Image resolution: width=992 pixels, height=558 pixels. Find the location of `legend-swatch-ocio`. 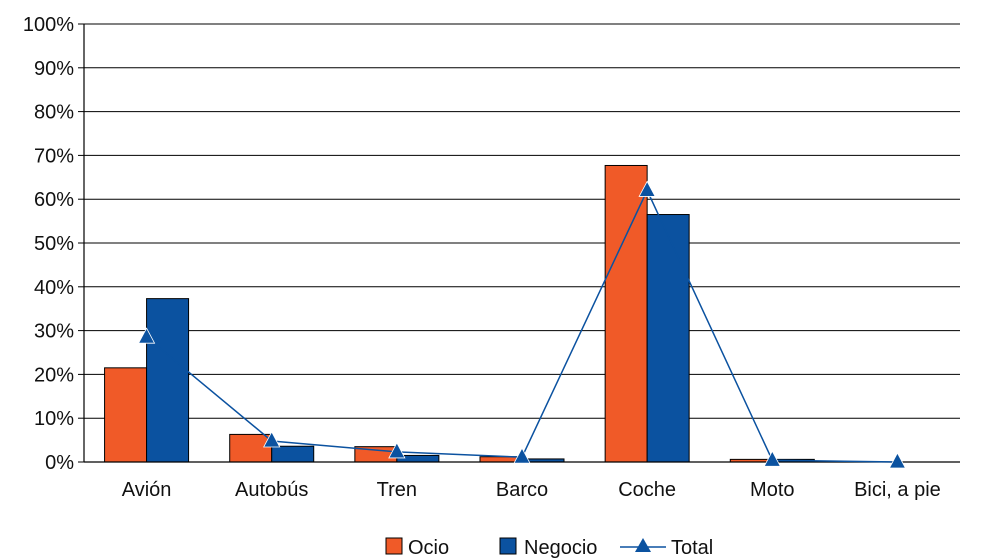

legend-swatch-ocio is located at coordinates (394, 546).